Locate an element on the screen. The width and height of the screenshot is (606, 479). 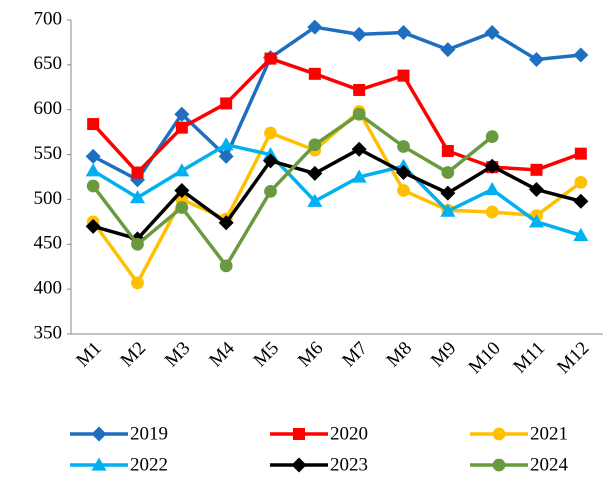
x-tick-label: M10 is located at coordinates (485, 358).